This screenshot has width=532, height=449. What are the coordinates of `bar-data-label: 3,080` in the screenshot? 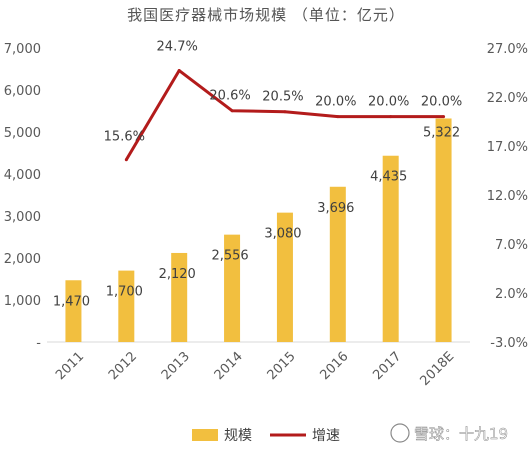 It's located at (282, 234).